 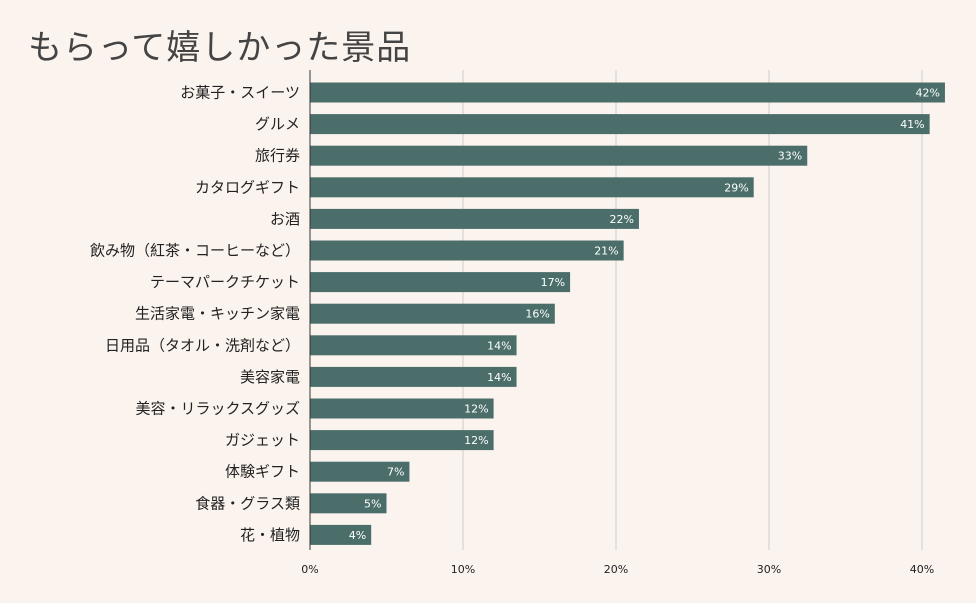 What do you see at coordinates (217, 314) in the screenshot?
I see `category-label: 生活家電・キッチン家電` at bounding box center [217, 314].